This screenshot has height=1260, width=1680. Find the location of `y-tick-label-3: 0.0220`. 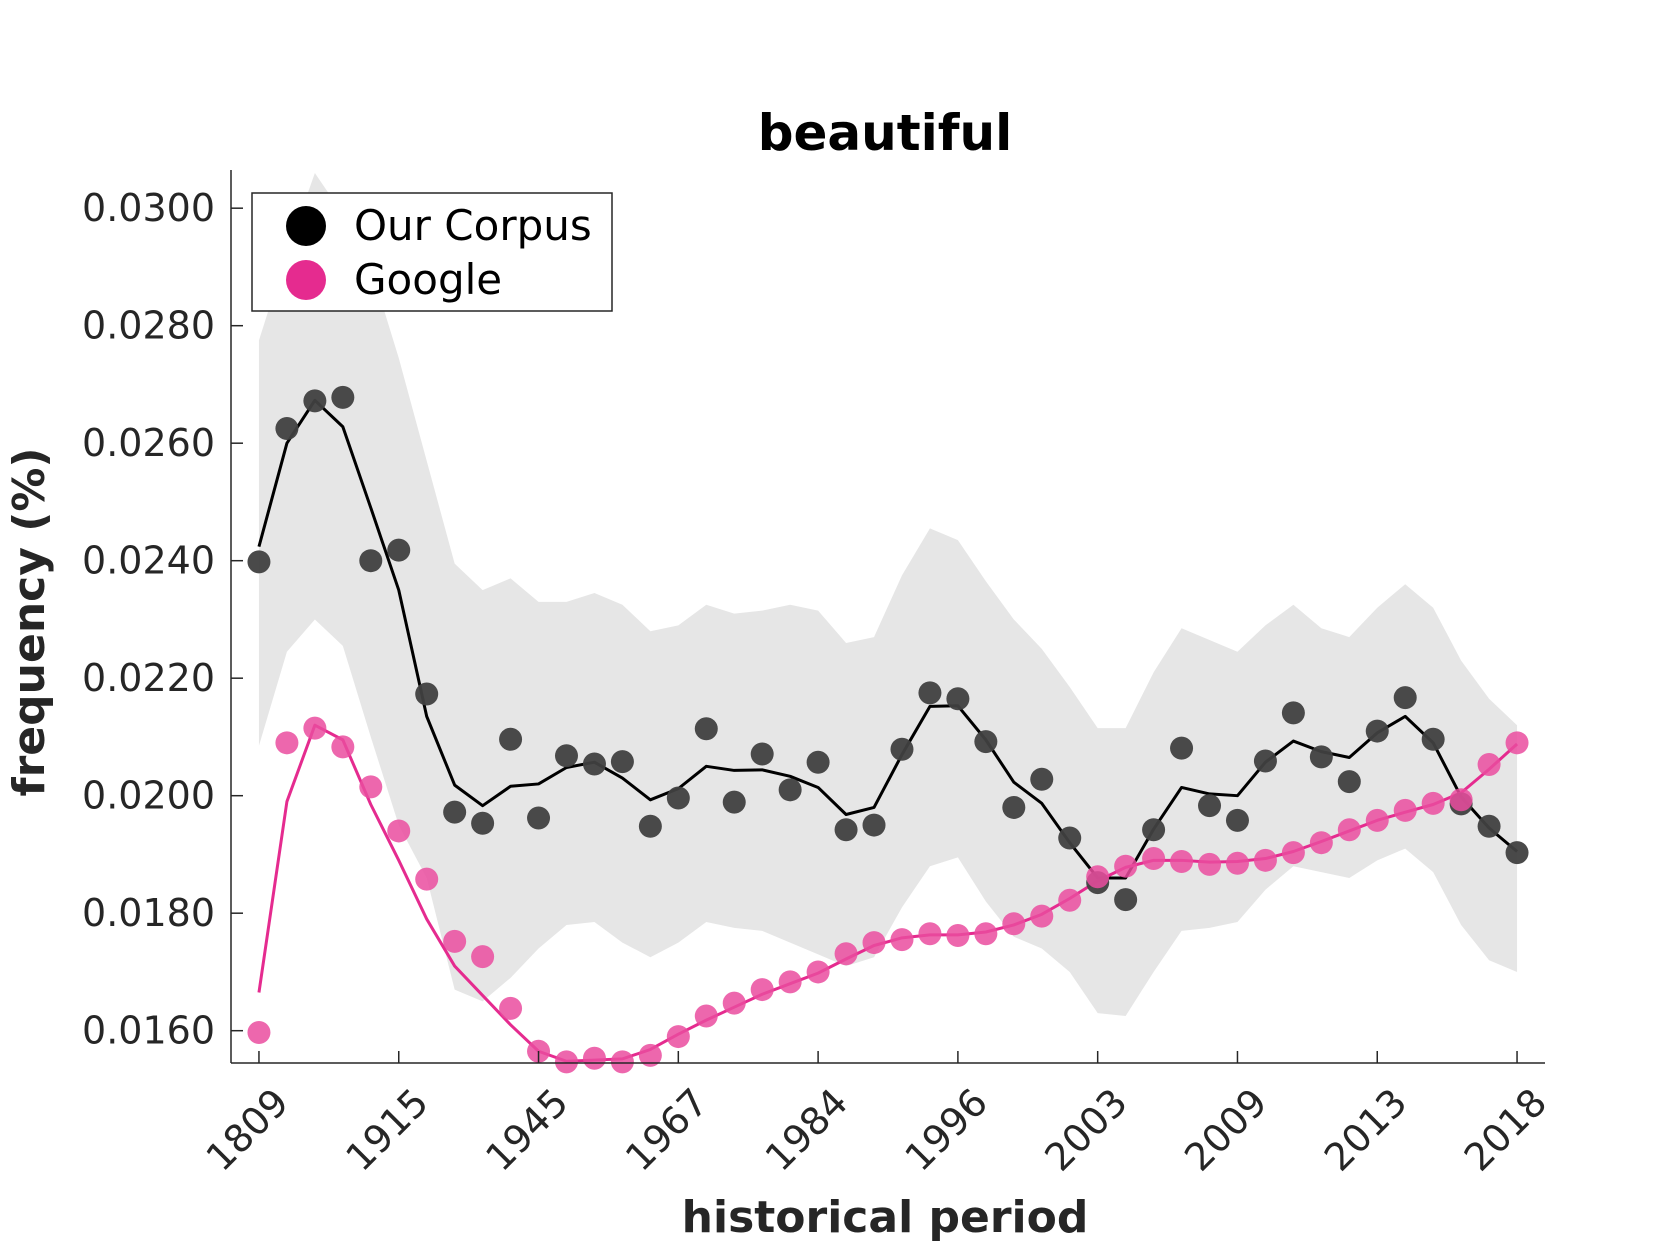

y-tick-label-3: 0.0220 is located at coordinates (148, 678).